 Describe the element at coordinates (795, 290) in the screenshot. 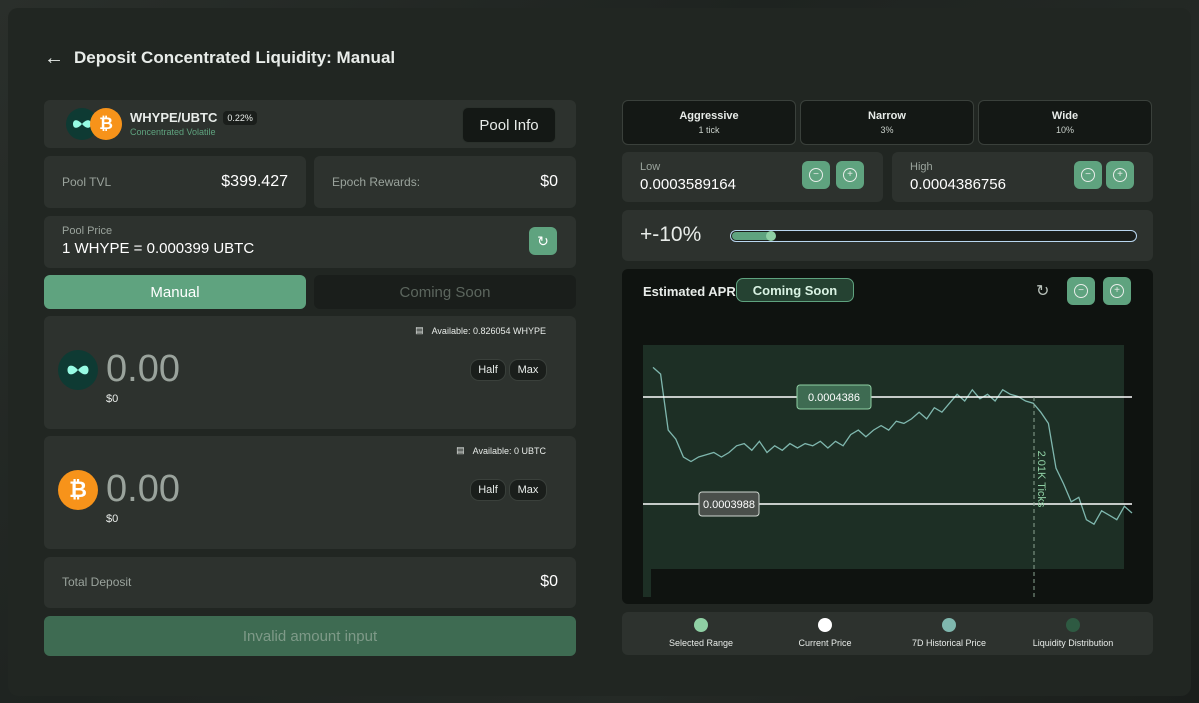

I see `apr-value-badge: Coming Soon` at that location.